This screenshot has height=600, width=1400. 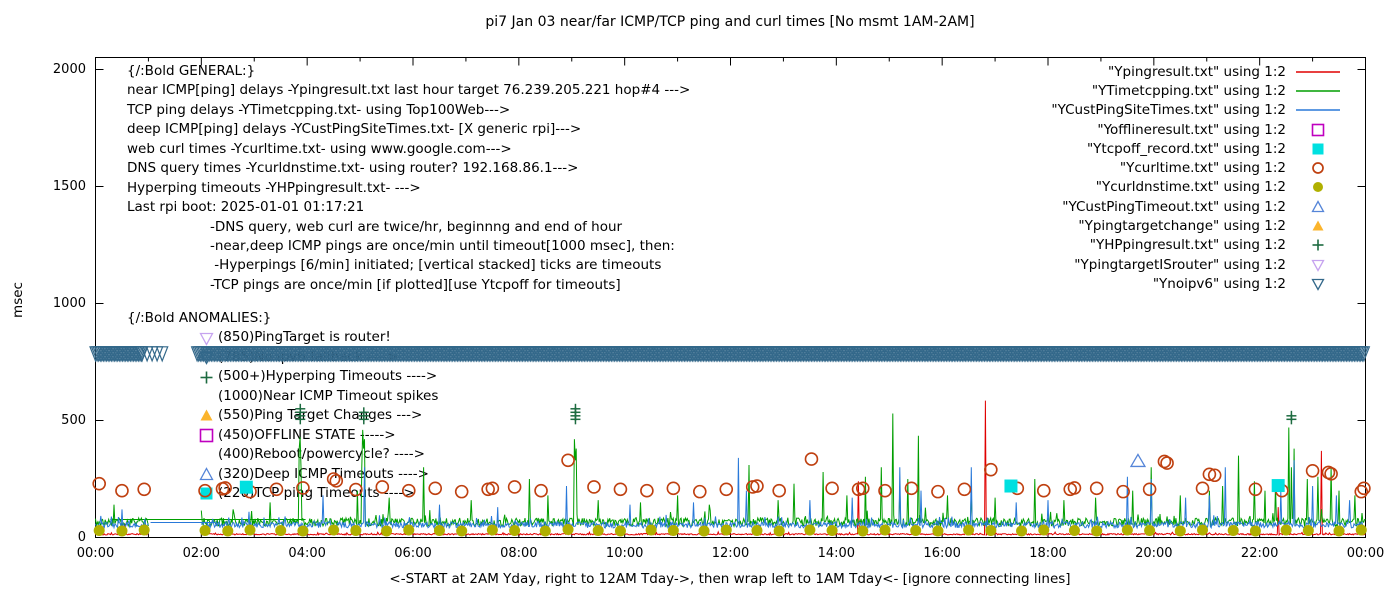 What do you see at coordinates (69, 69) in the screenshot?
I see `y-tick-label: 2000` at bounding box center [69, 69].